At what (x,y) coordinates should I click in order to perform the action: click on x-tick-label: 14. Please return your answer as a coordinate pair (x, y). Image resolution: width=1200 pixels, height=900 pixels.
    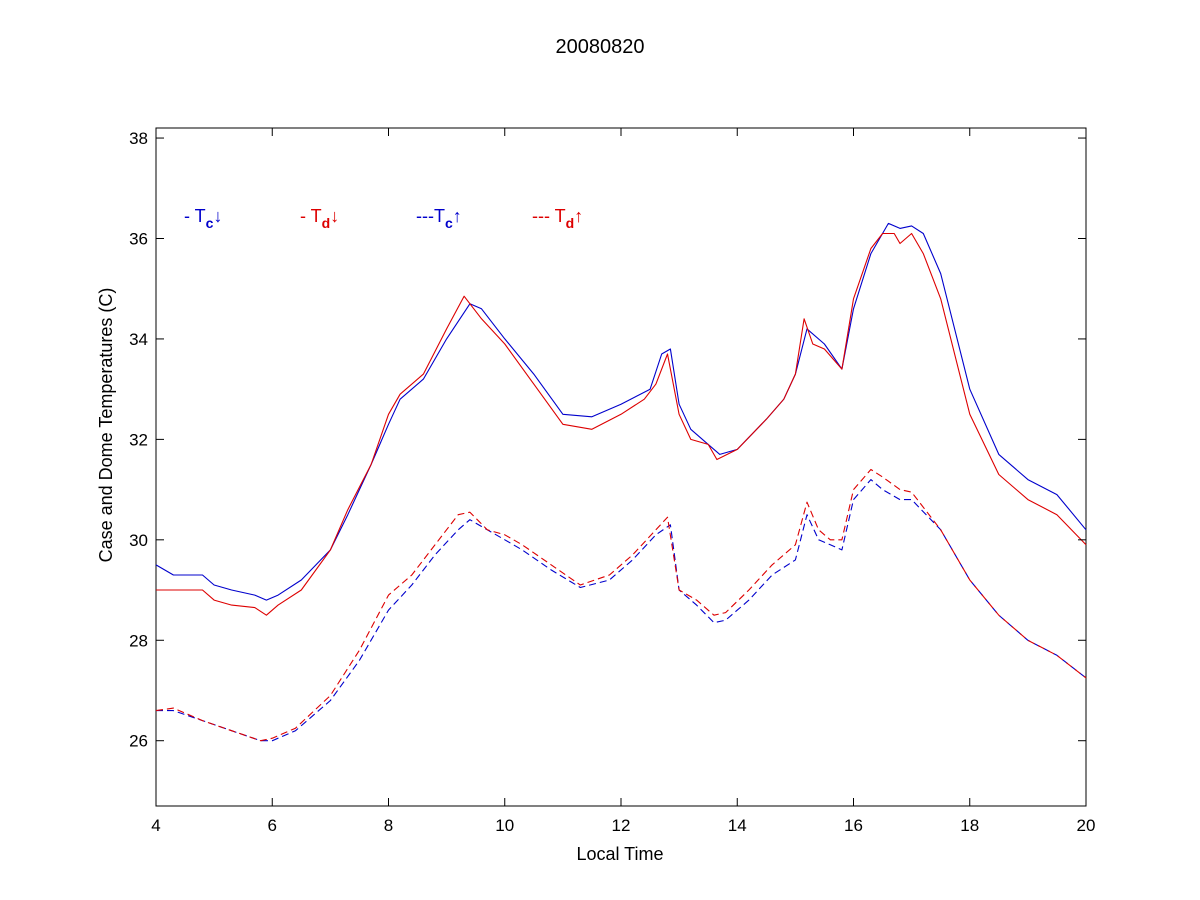
    Looking at the image, I should click on (737, 825).